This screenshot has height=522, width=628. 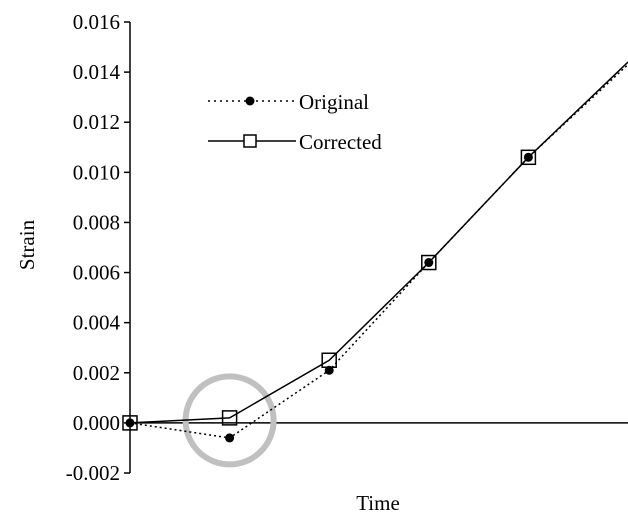 What do you see at coordinates (250, 101) in the screenshot?
I see `legend-original-marker` at bounding box center [250, 101].